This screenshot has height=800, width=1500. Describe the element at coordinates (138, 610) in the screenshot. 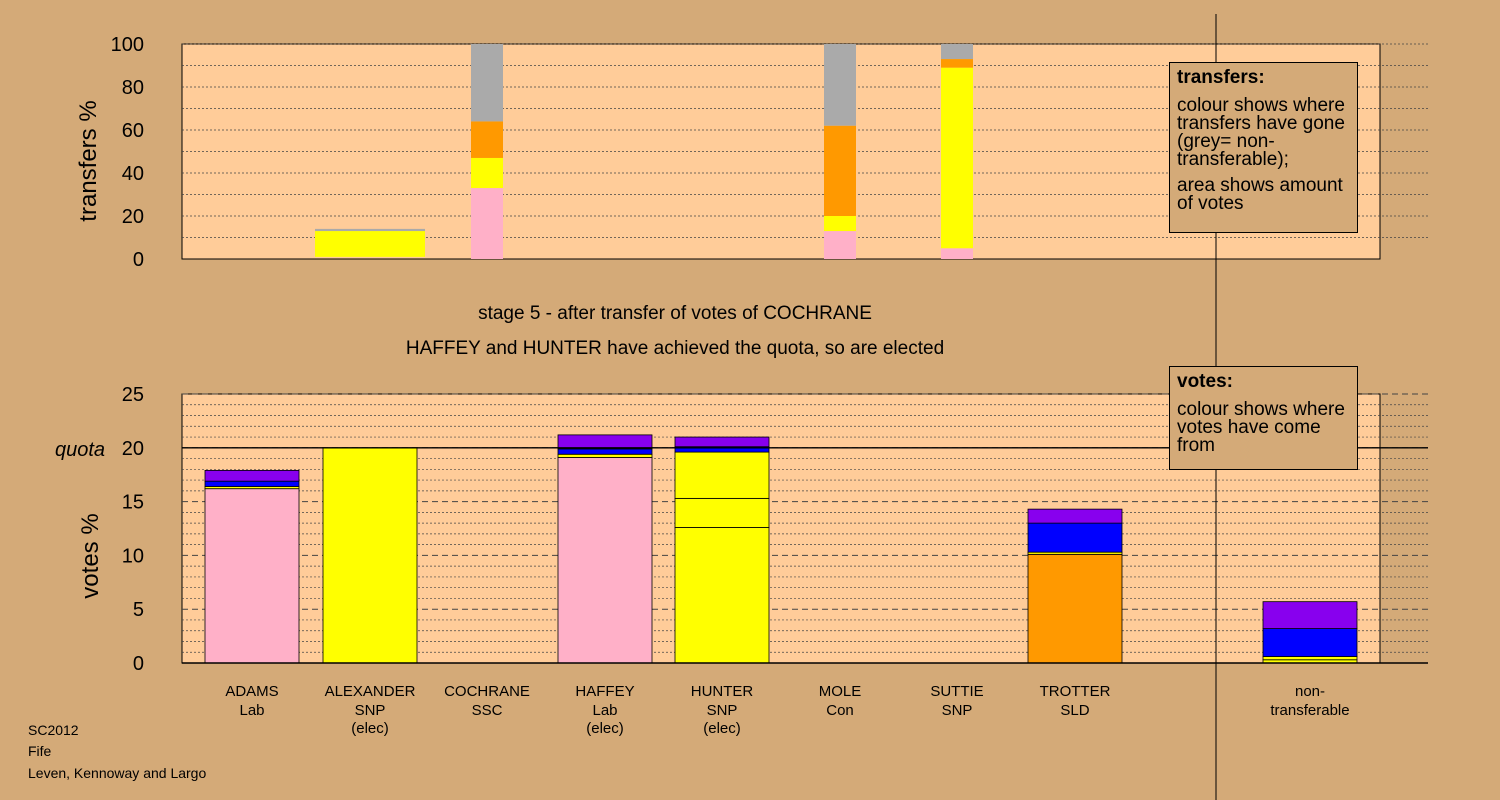

I see `votes-tick-label: 5` at that location.